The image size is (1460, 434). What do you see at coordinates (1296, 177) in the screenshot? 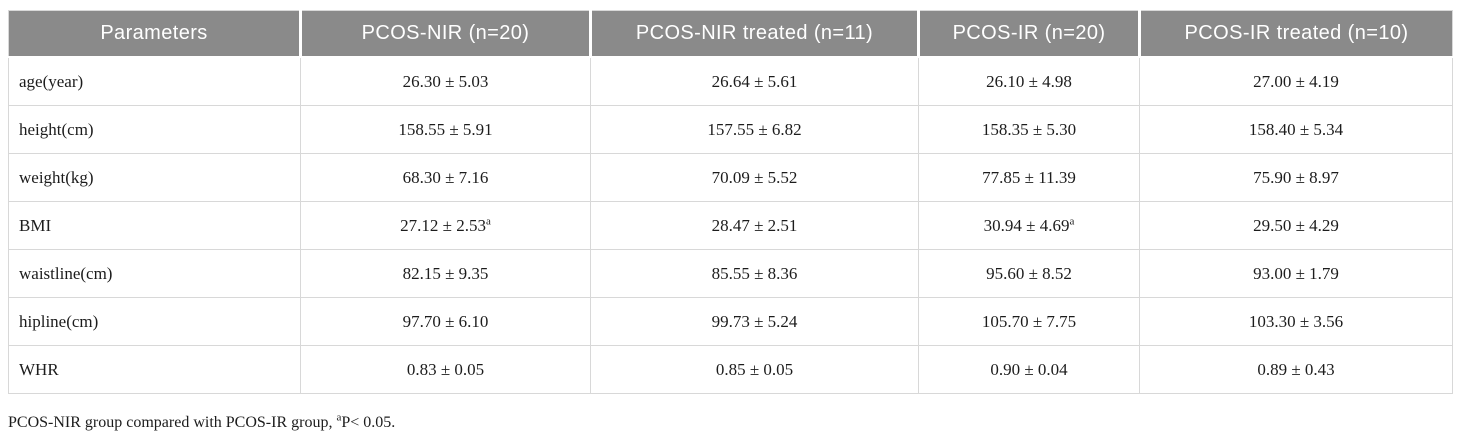
I see `row-value-cell: 75.90 ± 8.97` at bounding box center [1296, 177].